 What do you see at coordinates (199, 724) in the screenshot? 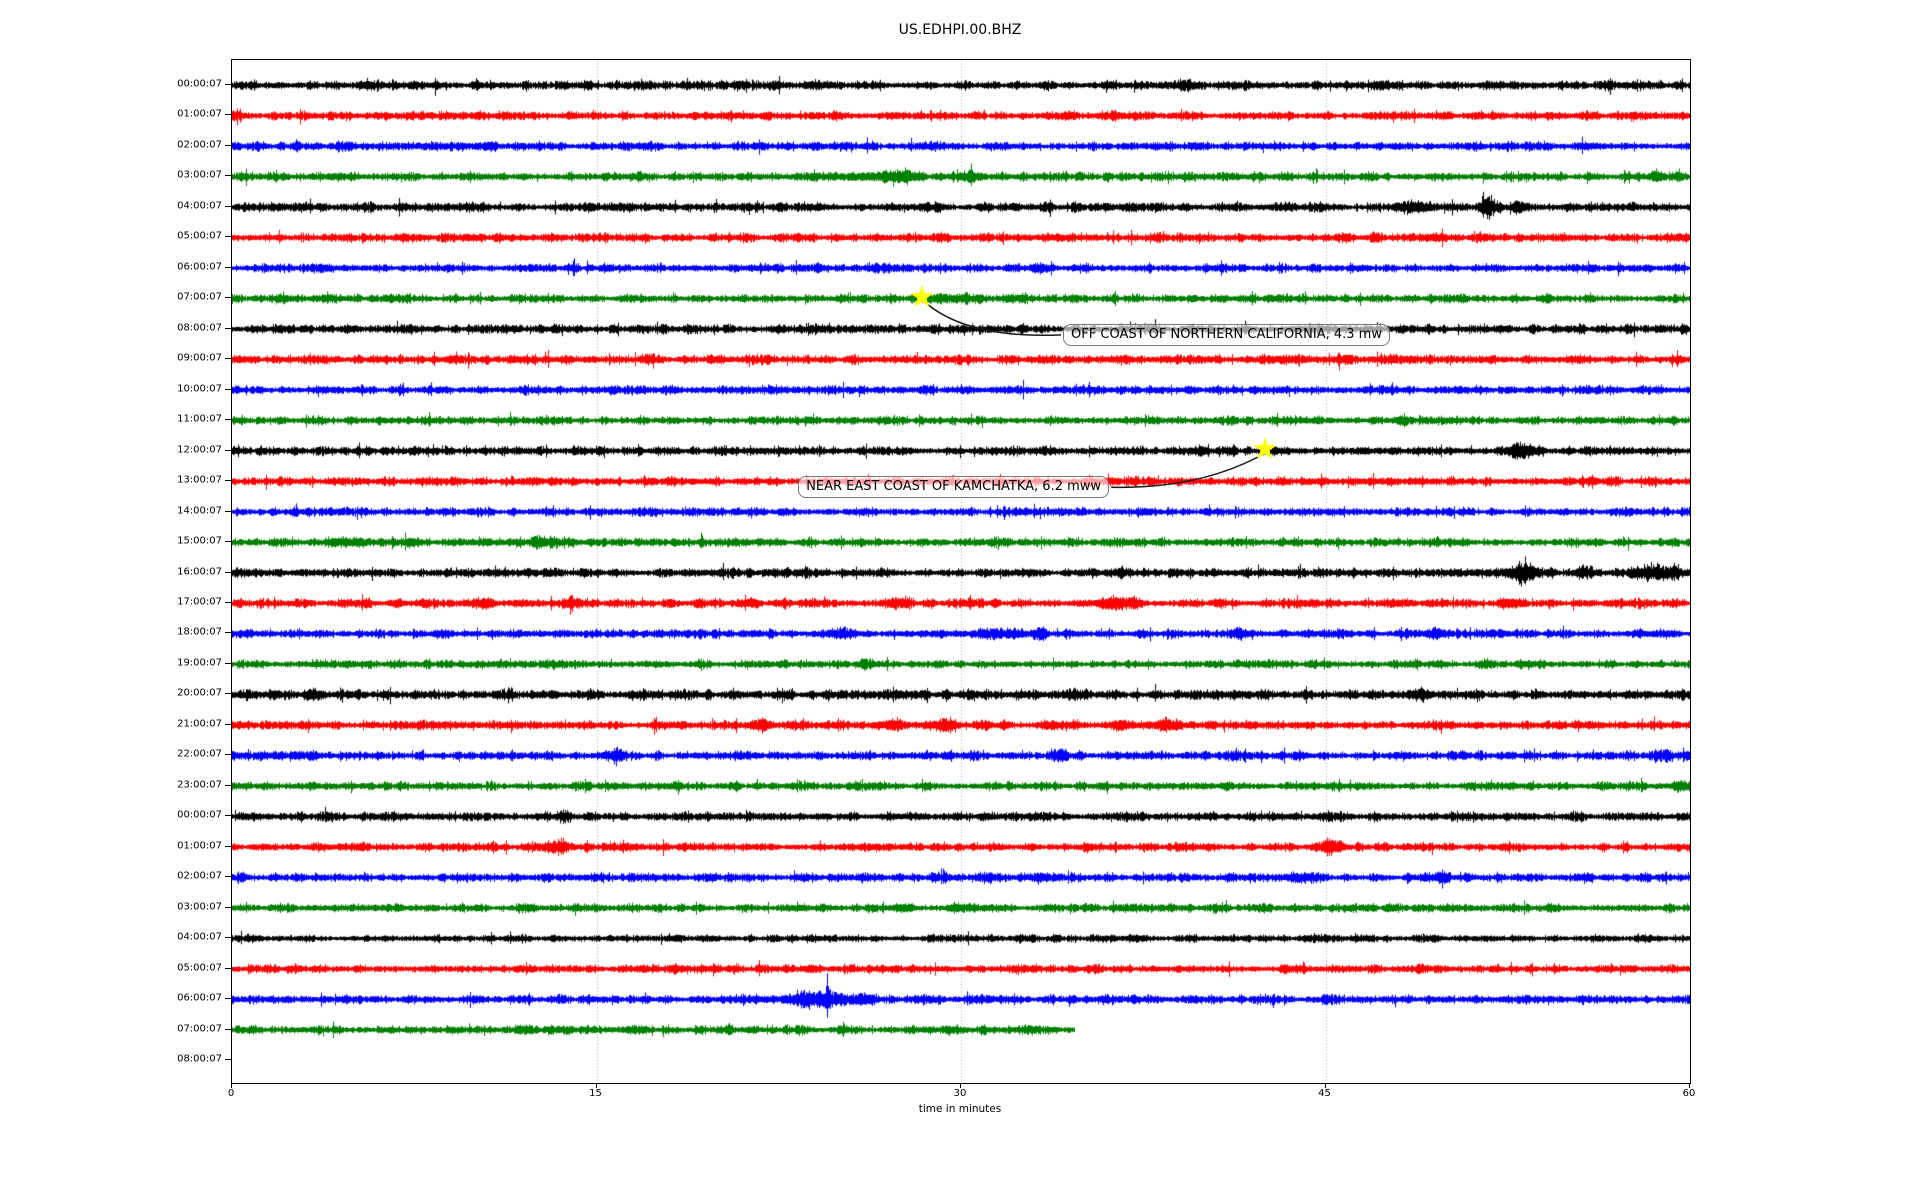
I see `y-tick-label: 21:00:07` at bounding box center [199, 724].